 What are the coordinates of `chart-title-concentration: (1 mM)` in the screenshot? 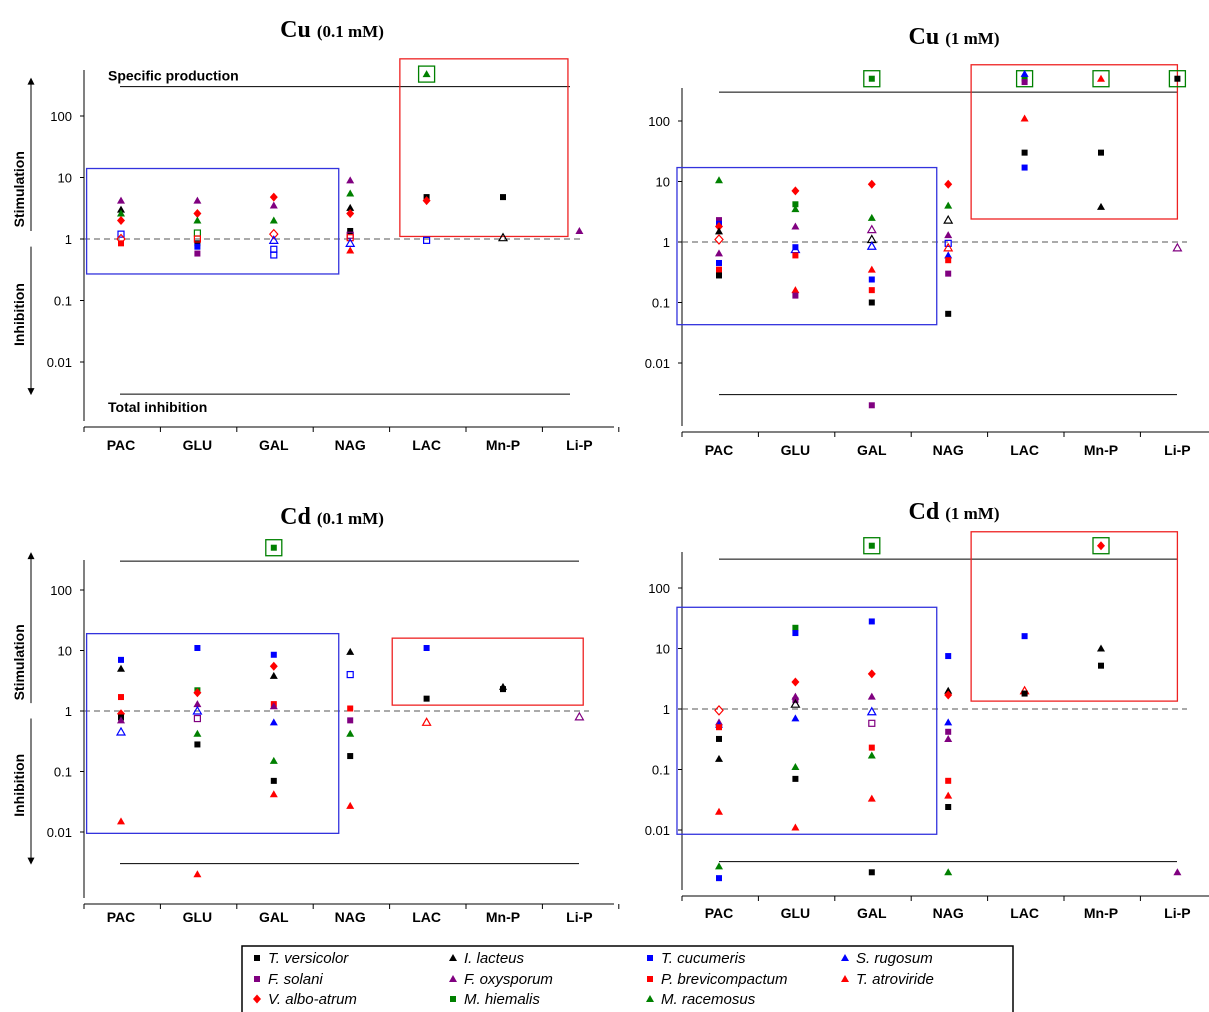 It's located at (972, 513).